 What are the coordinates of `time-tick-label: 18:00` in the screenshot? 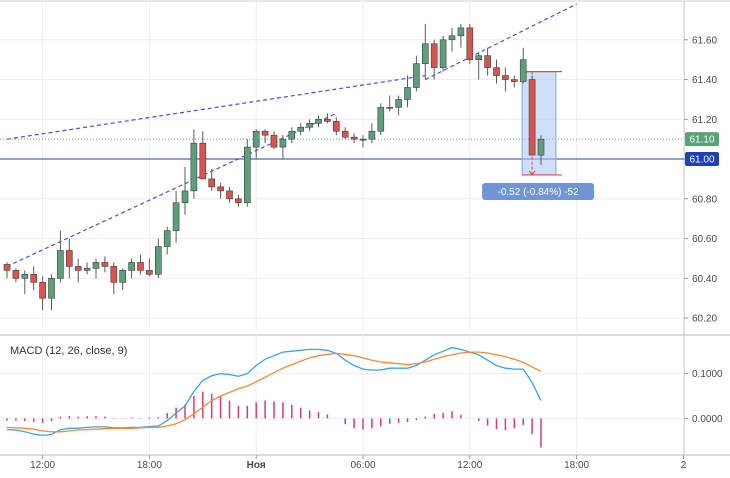 It's located at (576, 465).